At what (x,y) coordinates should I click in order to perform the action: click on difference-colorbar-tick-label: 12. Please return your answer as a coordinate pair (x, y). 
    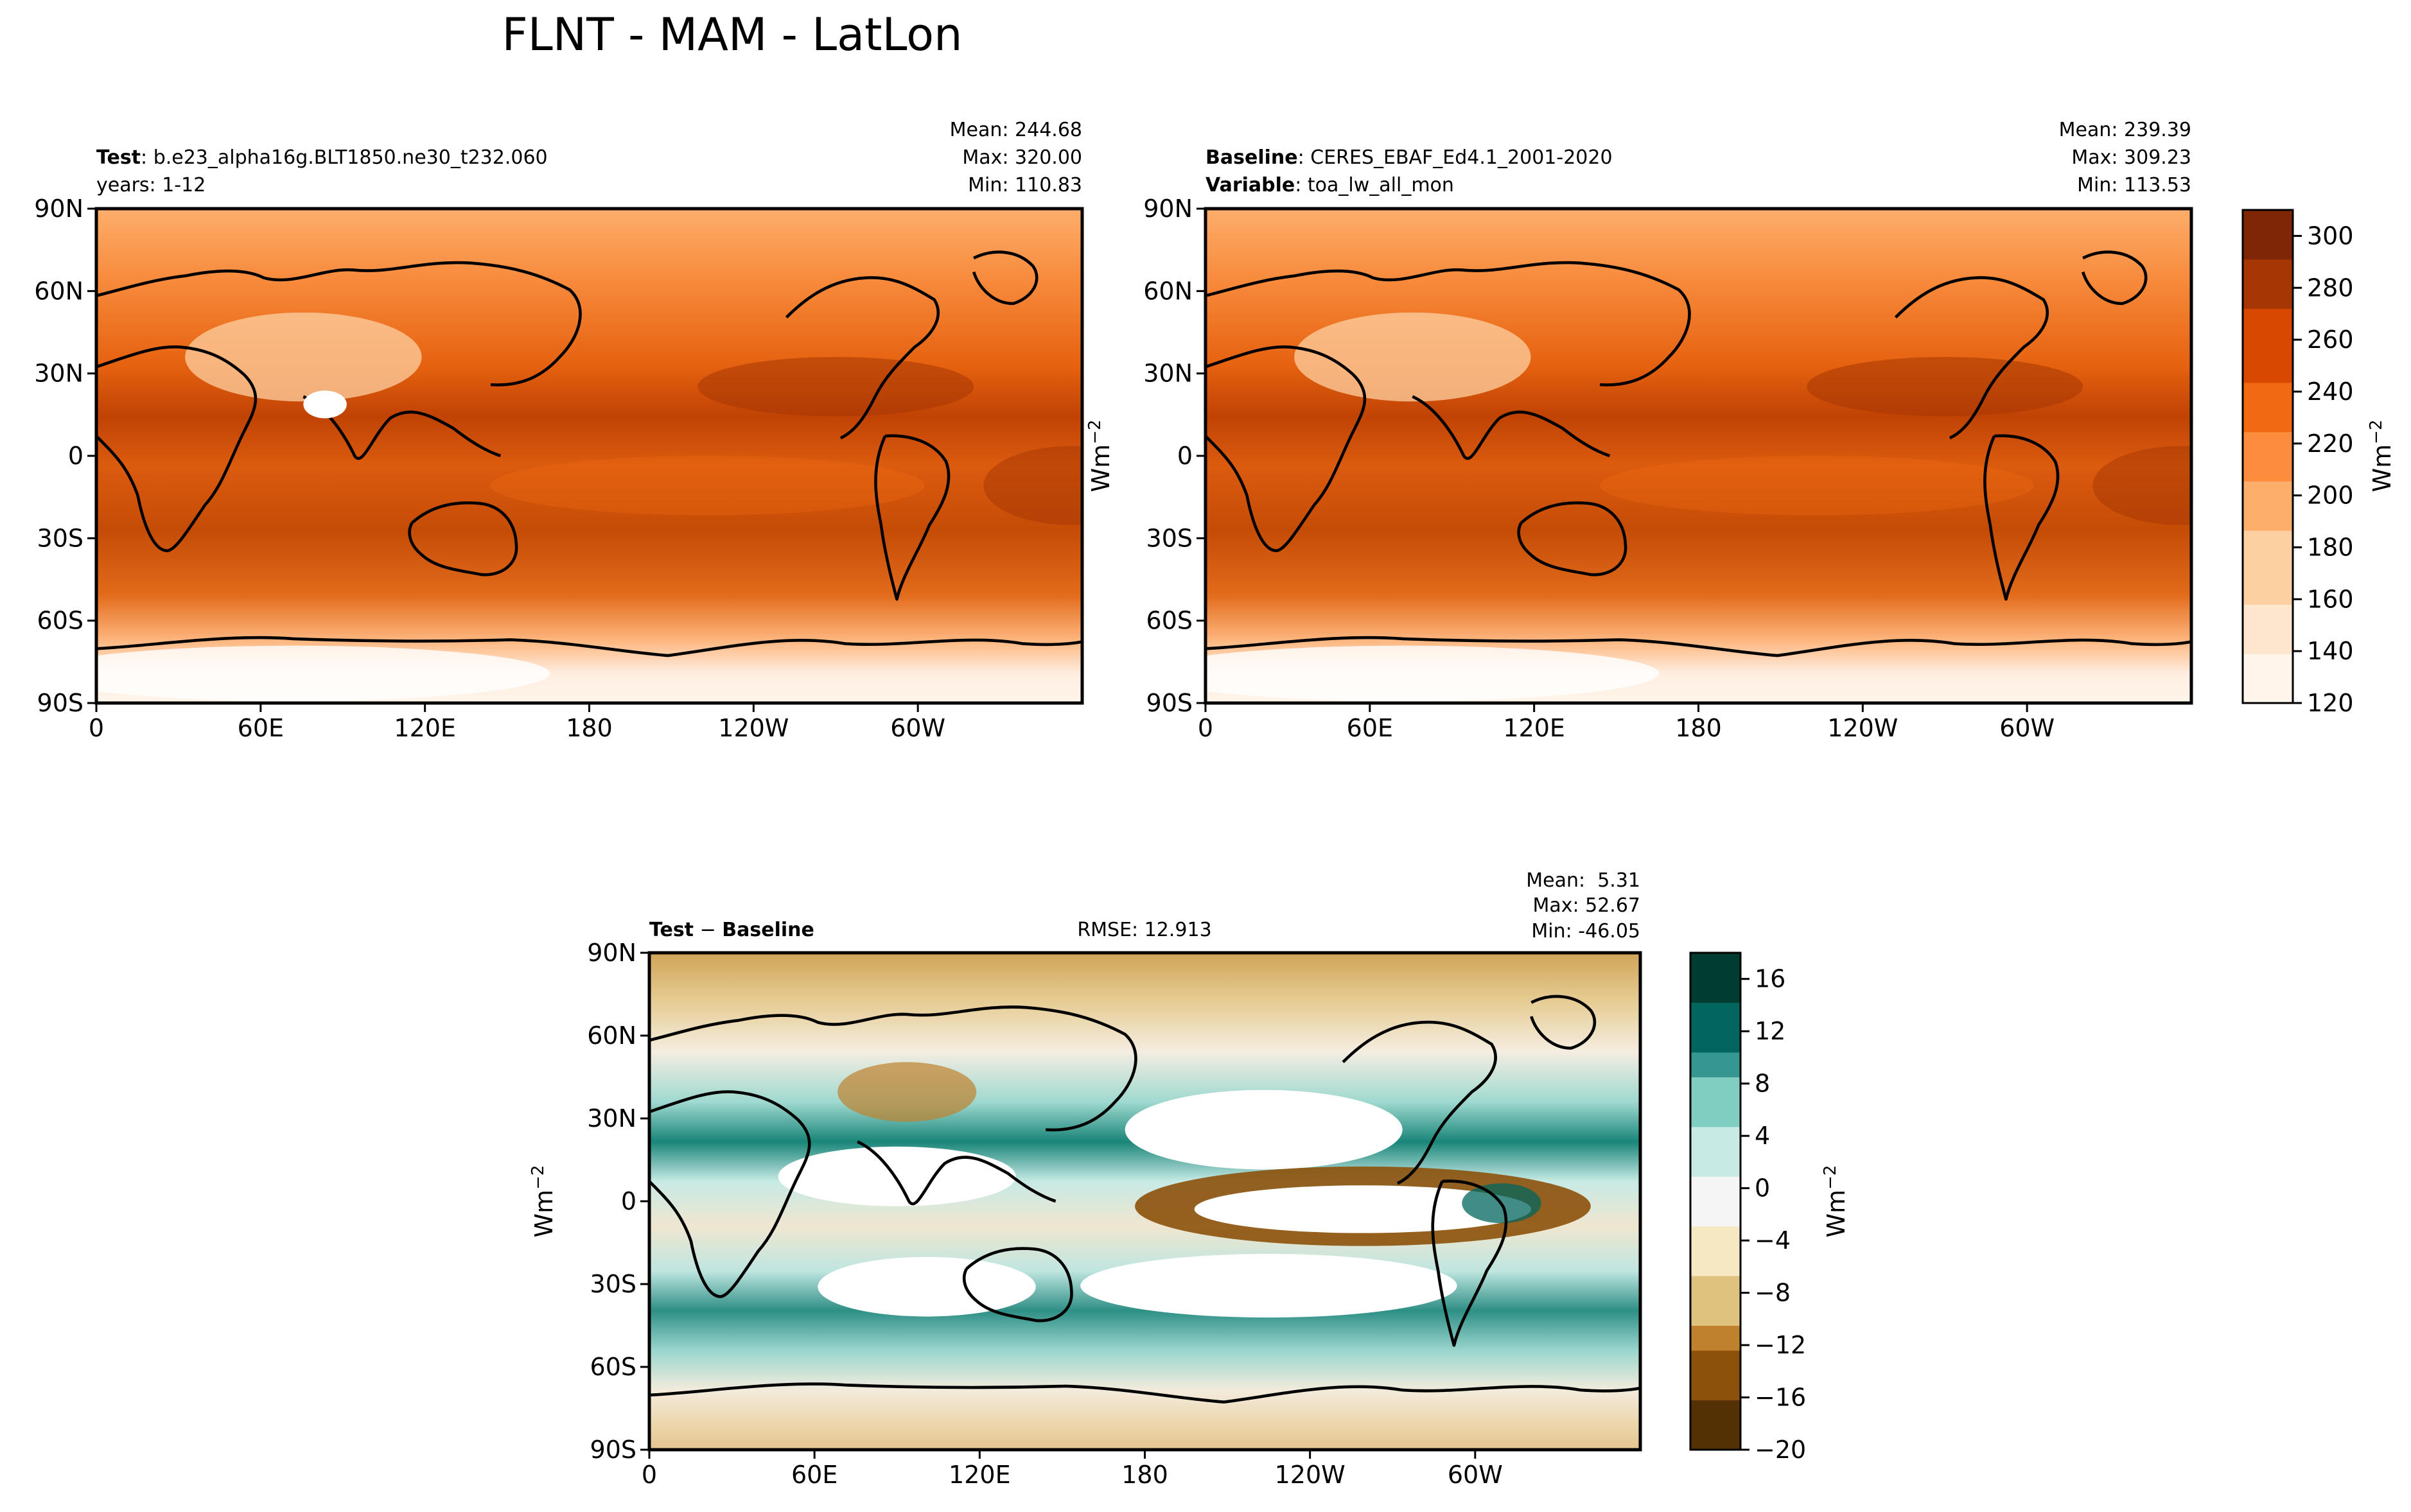
    Looking at the image, I should click on (1770, 1031).